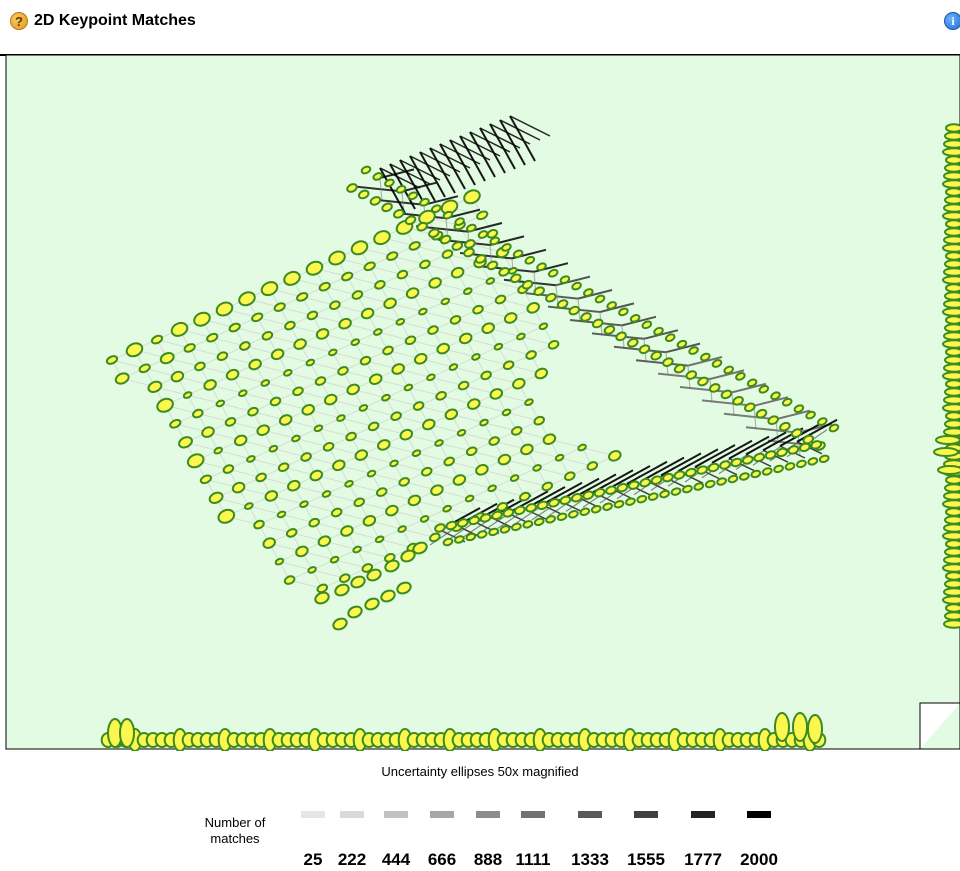 This screenshot has height=871, width=960. What do you see at coordinates (939, 725) in the screenshot?
I see `plot-notch` at bounding box center [939, 725].